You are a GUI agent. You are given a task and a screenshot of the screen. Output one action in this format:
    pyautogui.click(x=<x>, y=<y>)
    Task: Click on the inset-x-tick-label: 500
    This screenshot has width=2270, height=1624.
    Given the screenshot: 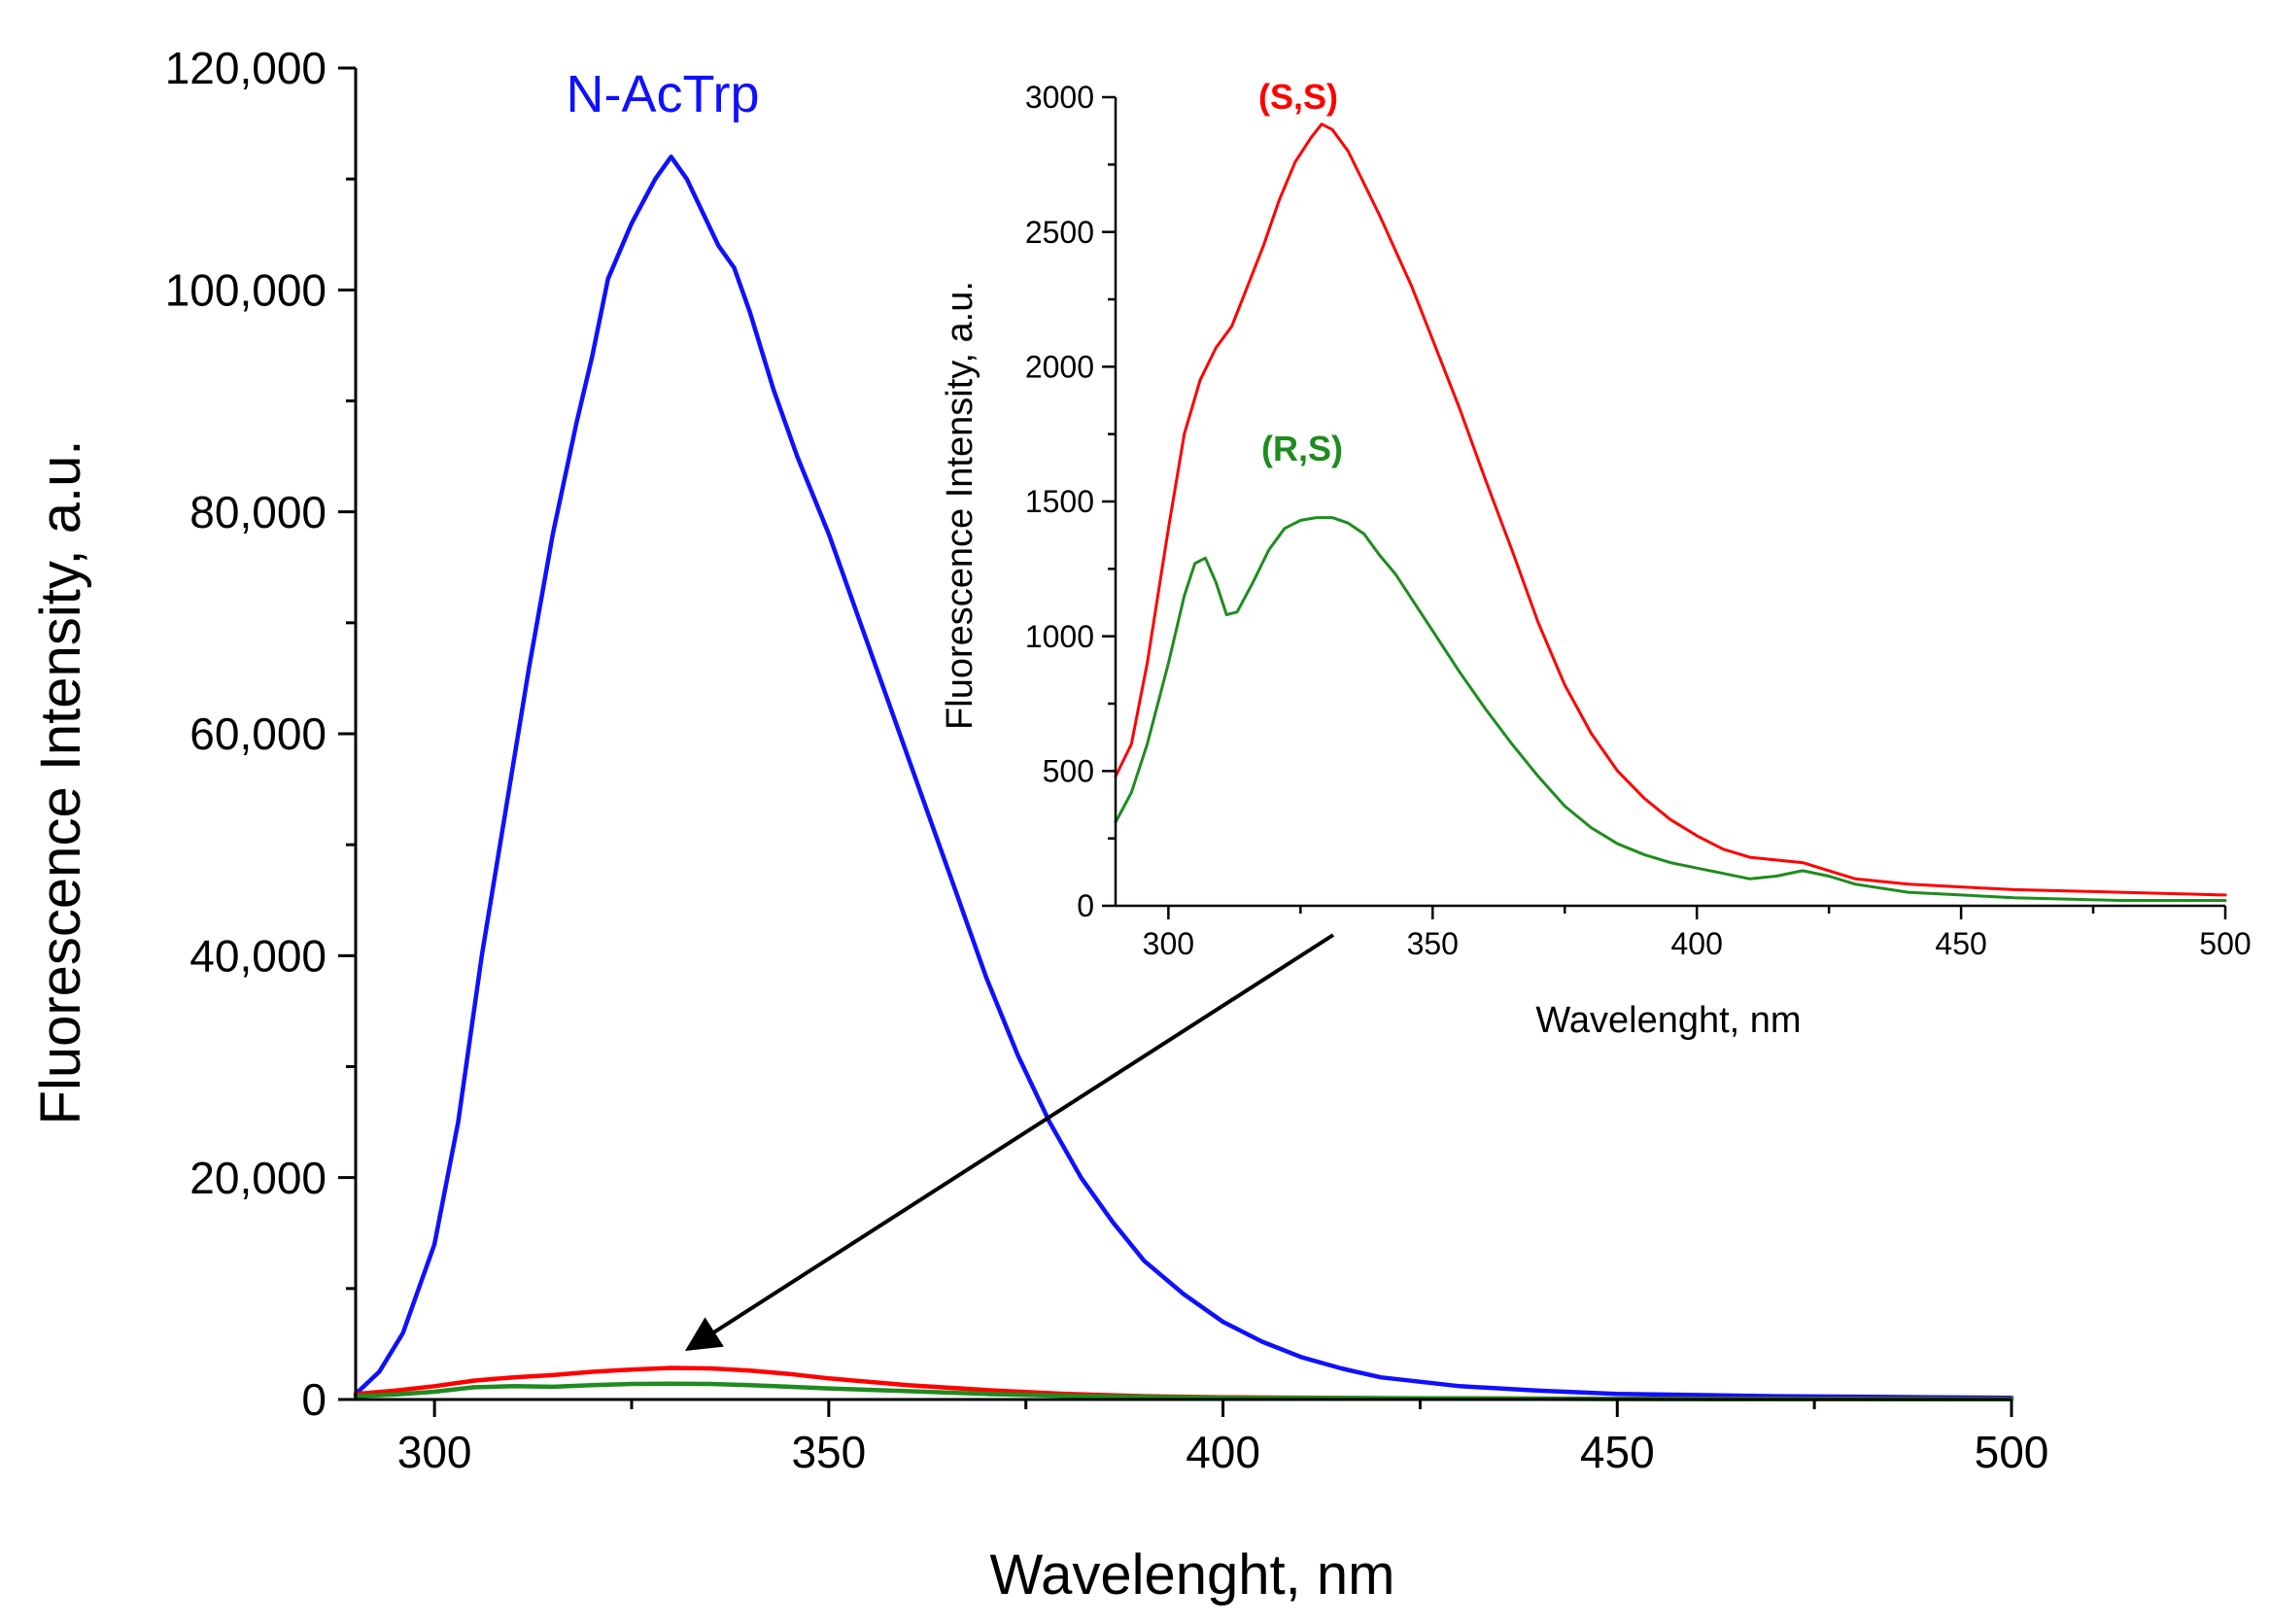 What is the action you would take?
    pyautogui.click(x=2225, y=943)
    